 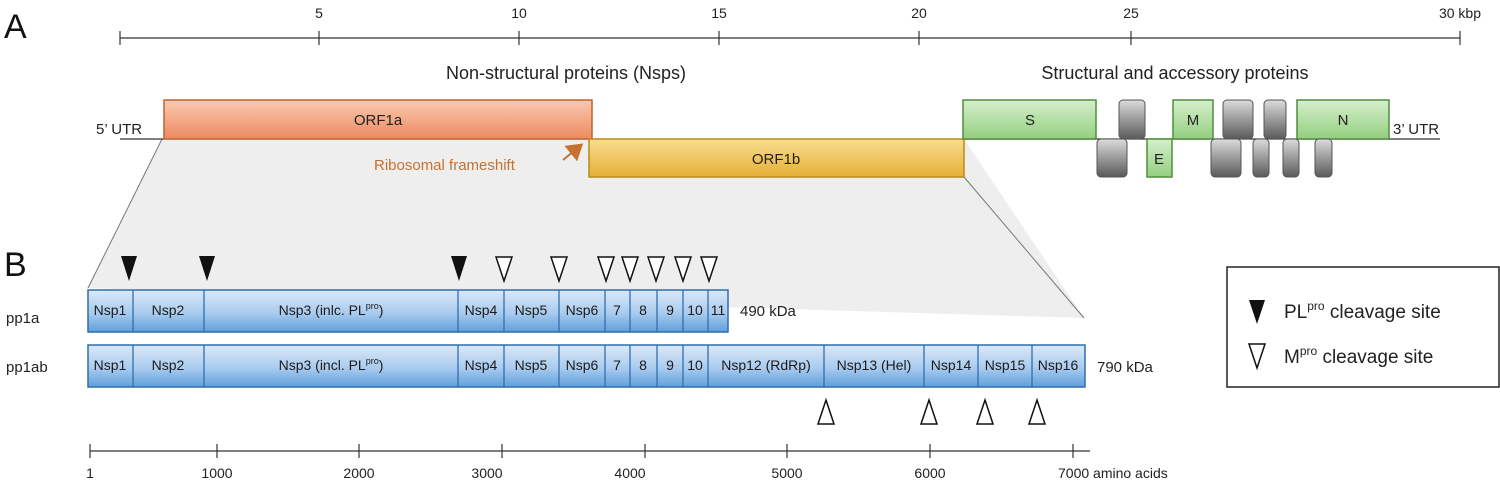 I want to click on orf1a-label: ORF1a, so click(x=378, y=120).